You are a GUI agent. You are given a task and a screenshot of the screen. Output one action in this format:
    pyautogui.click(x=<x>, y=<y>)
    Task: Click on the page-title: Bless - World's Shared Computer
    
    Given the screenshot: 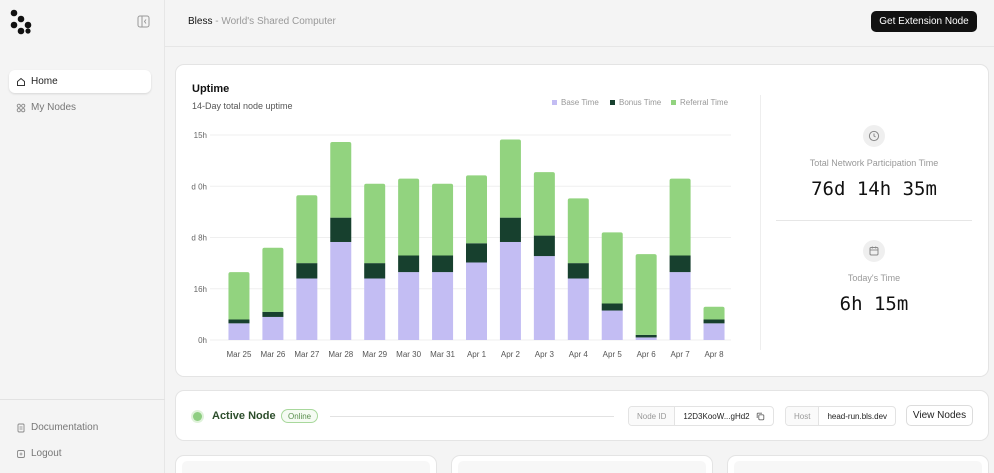 What is the action you would take?
    pyautogui.click(x=262, y=21)
    